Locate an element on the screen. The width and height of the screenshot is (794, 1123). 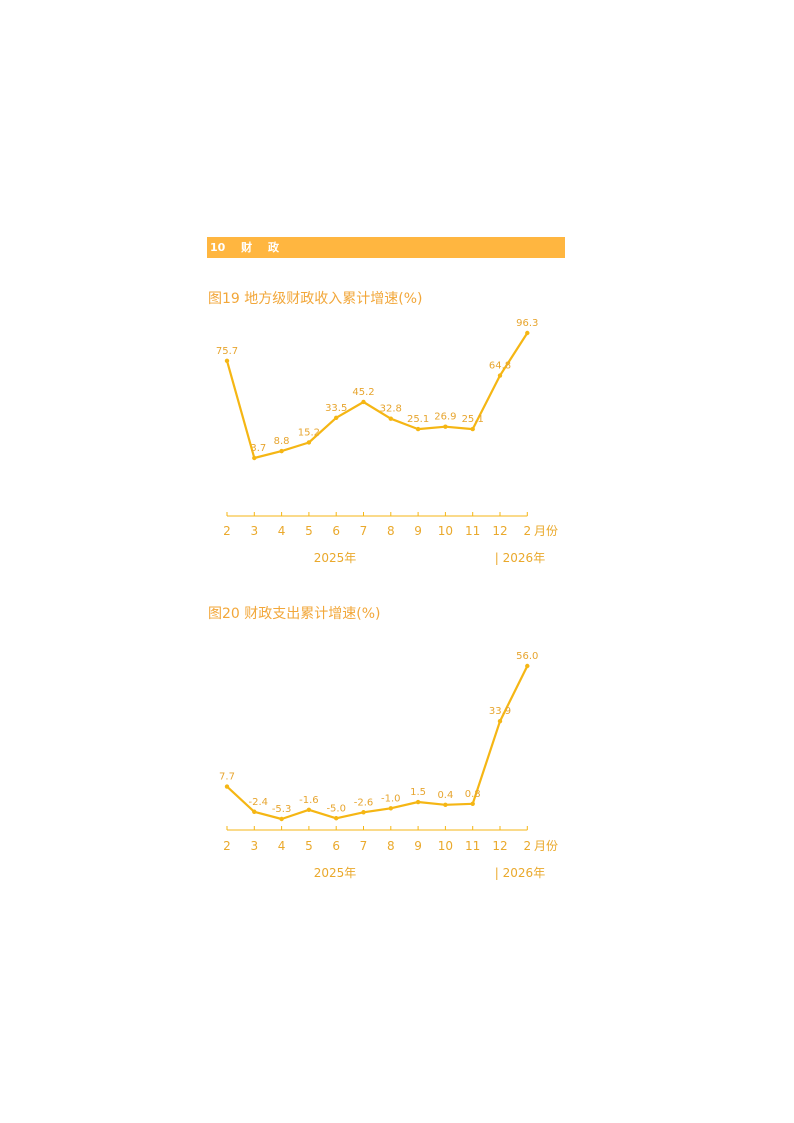
expenditure-data-label: 0.4 is located at coordinates (445, 795).